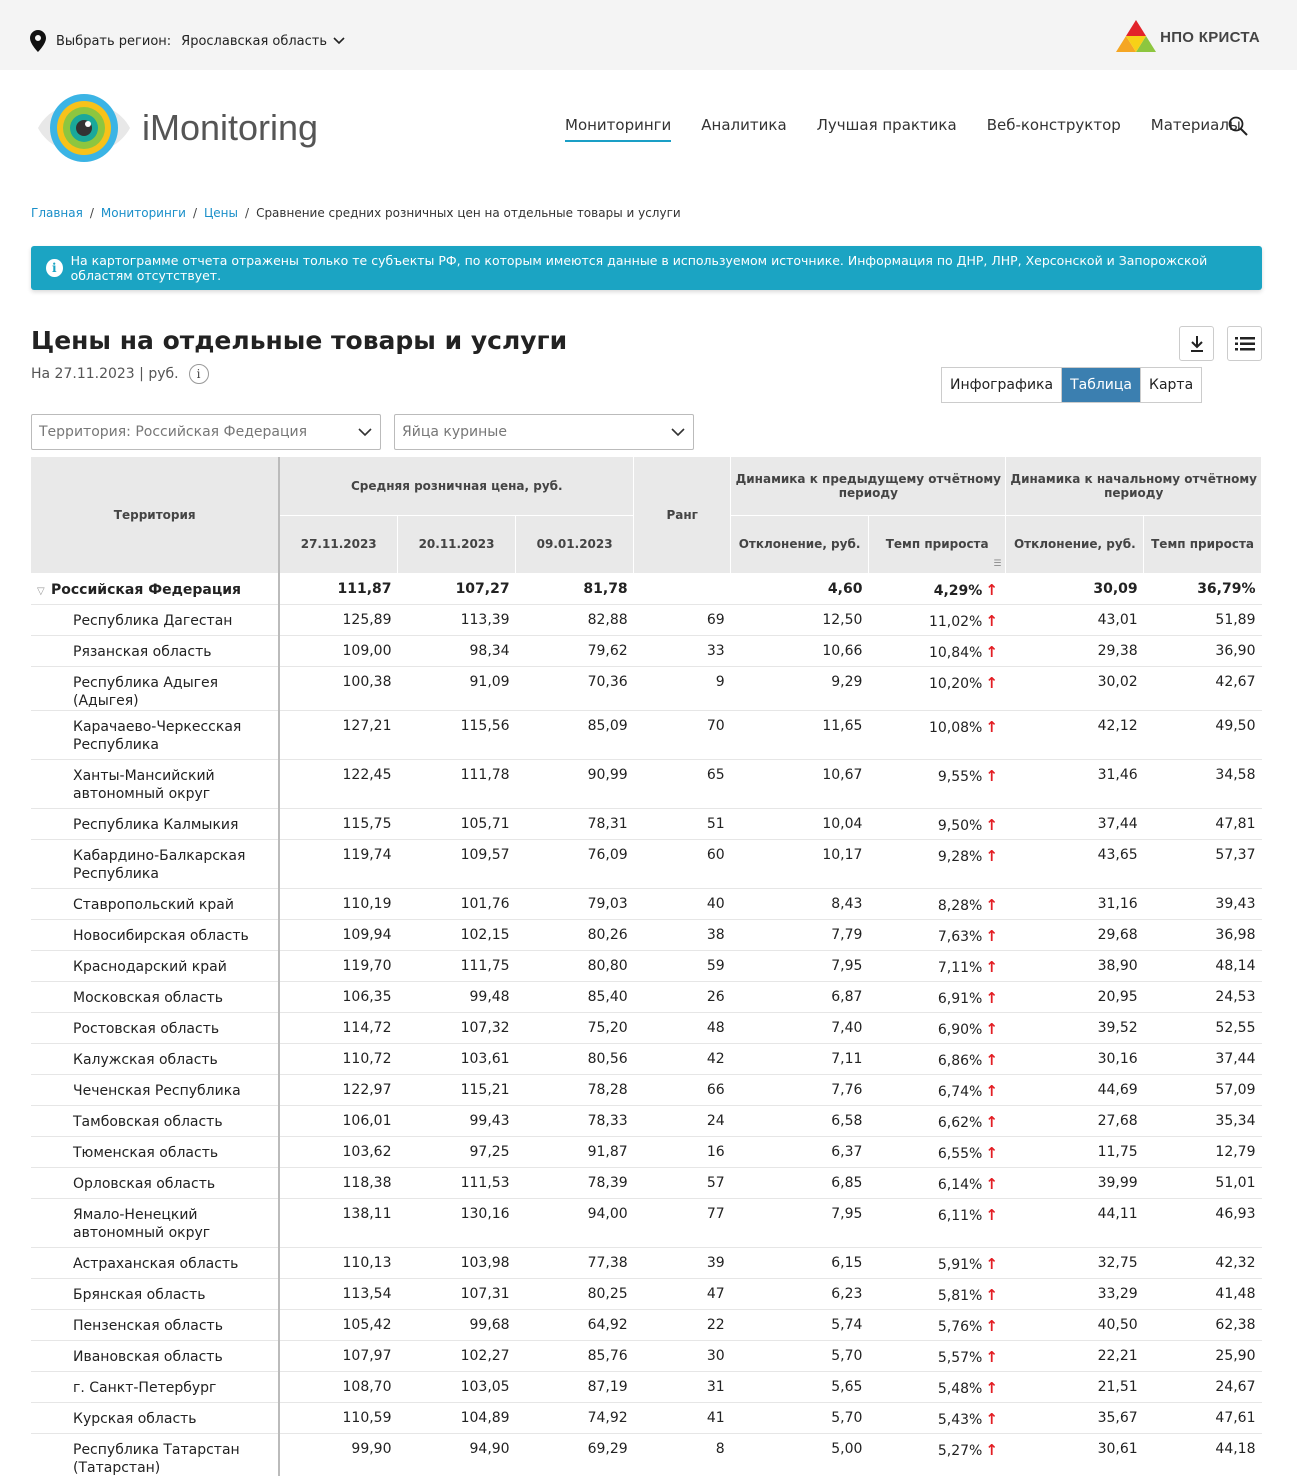 Image resolution: width=1297 pixels, height=1476 pixels. I want to click on nav-monitoring: Мониторинги, so click(618, 129).